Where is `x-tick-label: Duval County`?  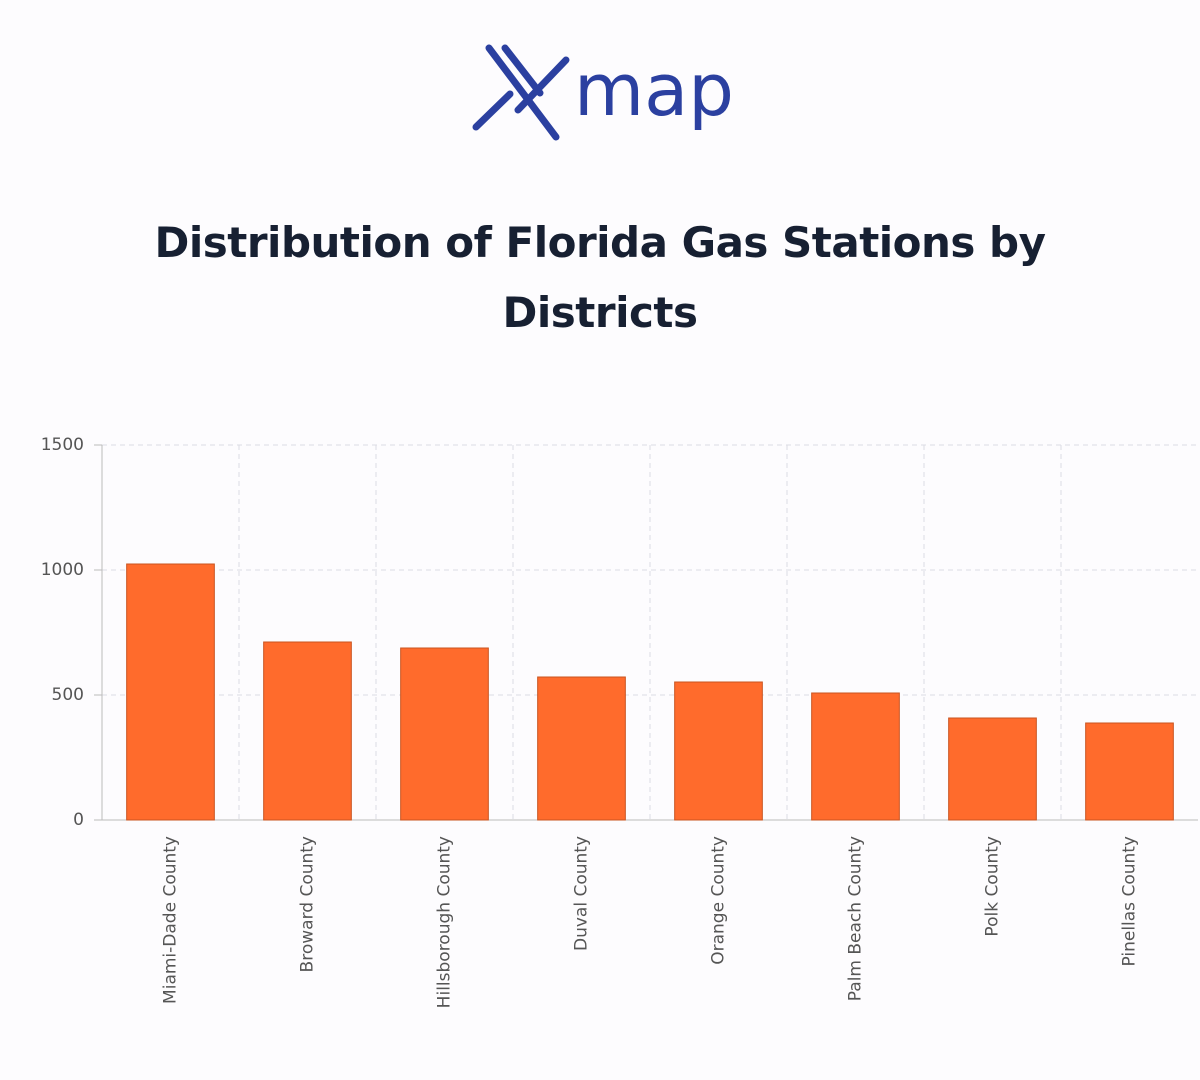
x-tick-label: Duval County is located at coordinates (582, 893).